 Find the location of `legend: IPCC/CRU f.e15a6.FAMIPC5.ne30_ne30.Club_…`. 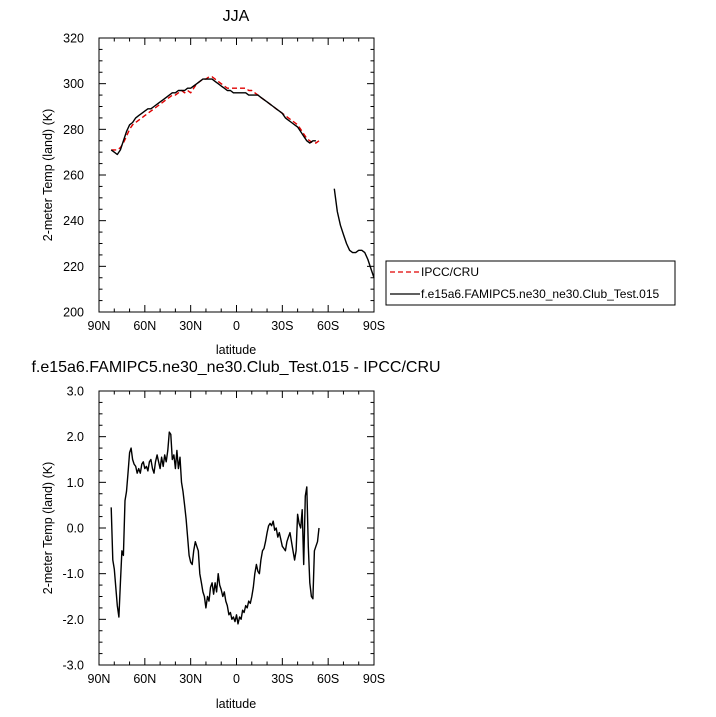

legend: IPCC/CRU f.e15a6.FAMIPC5.ne30_ne30.Club_… is located at coordinates (530, 283).